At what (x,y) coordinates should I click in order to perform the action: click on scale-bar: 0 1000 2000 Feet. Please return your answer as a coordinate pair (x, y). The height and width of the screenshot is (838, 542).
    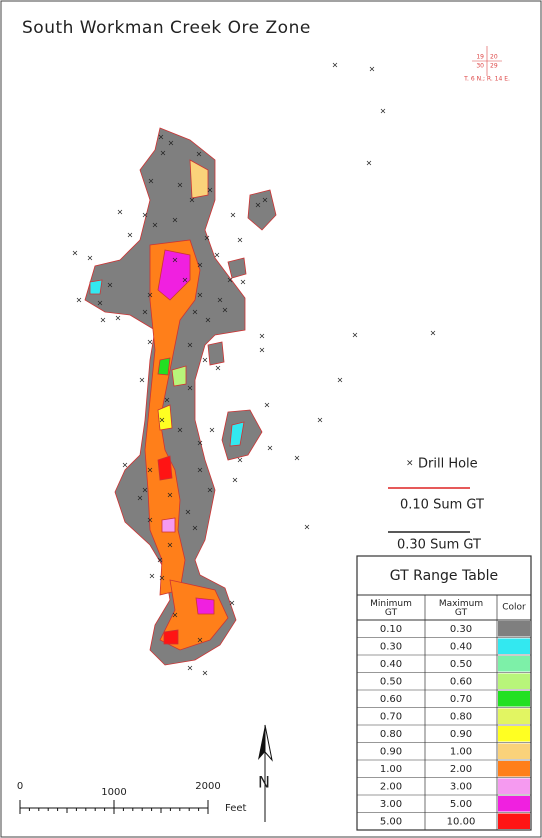
    Looking at the image, I should click on (132, 797).